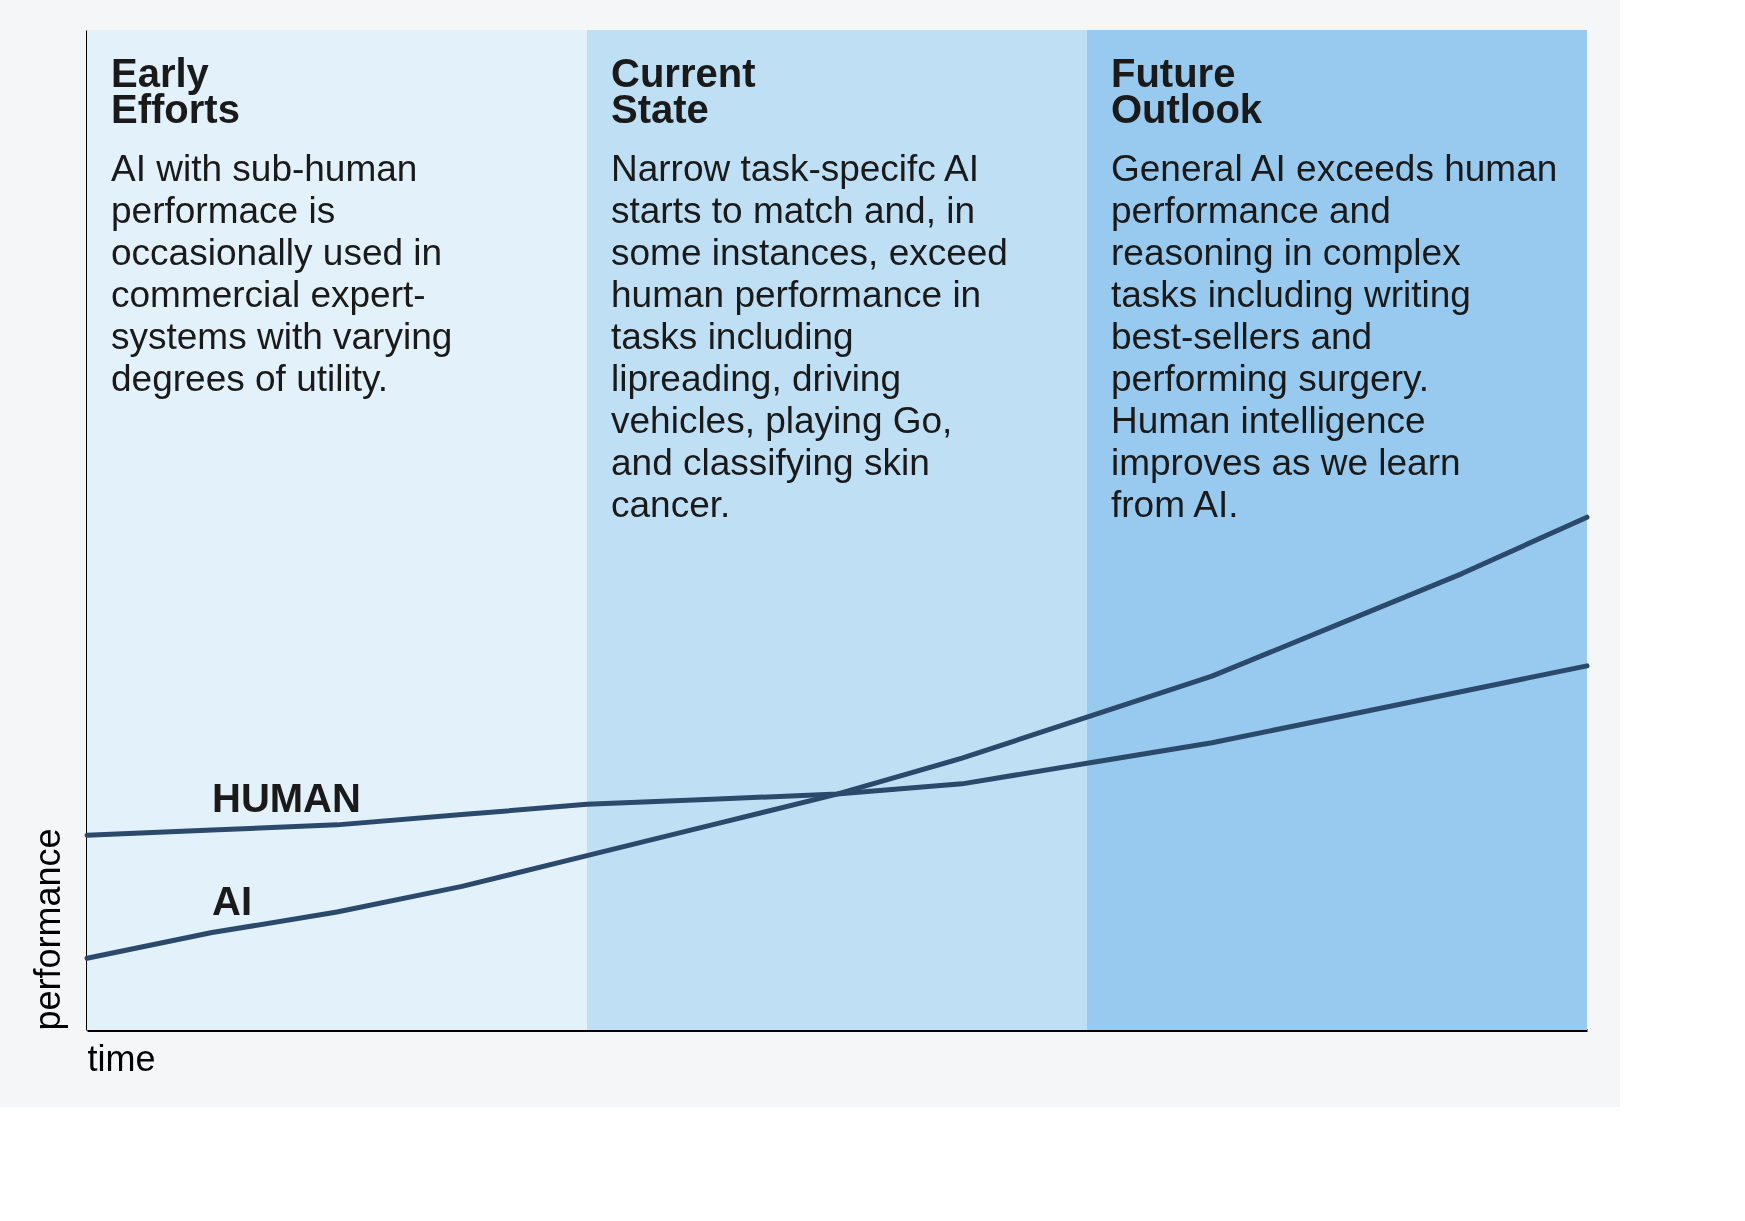 The image size is (1745, 1221). I want to click on y-axis-title: performance, so click(47, 929).